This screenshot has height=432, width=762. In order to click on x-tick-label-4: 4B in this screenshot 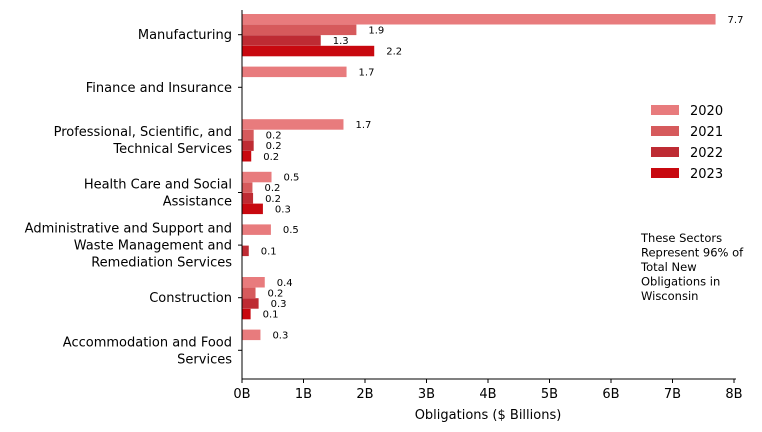, I will do `click(487, 394)`.